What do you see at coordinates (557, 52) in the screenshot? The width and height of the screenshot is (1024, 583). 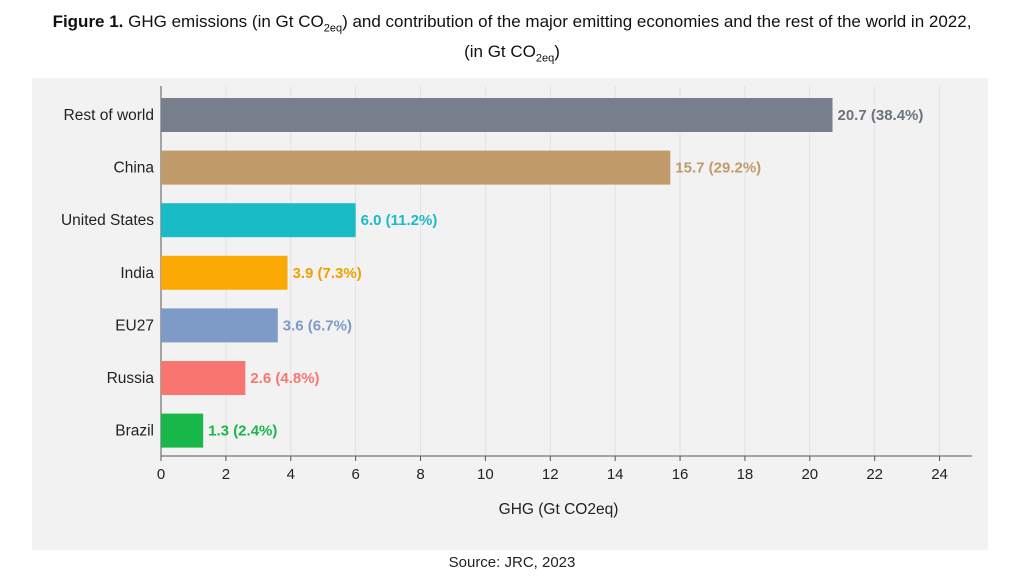 I see `title-text-d: )` at bounding box center [557, 52].